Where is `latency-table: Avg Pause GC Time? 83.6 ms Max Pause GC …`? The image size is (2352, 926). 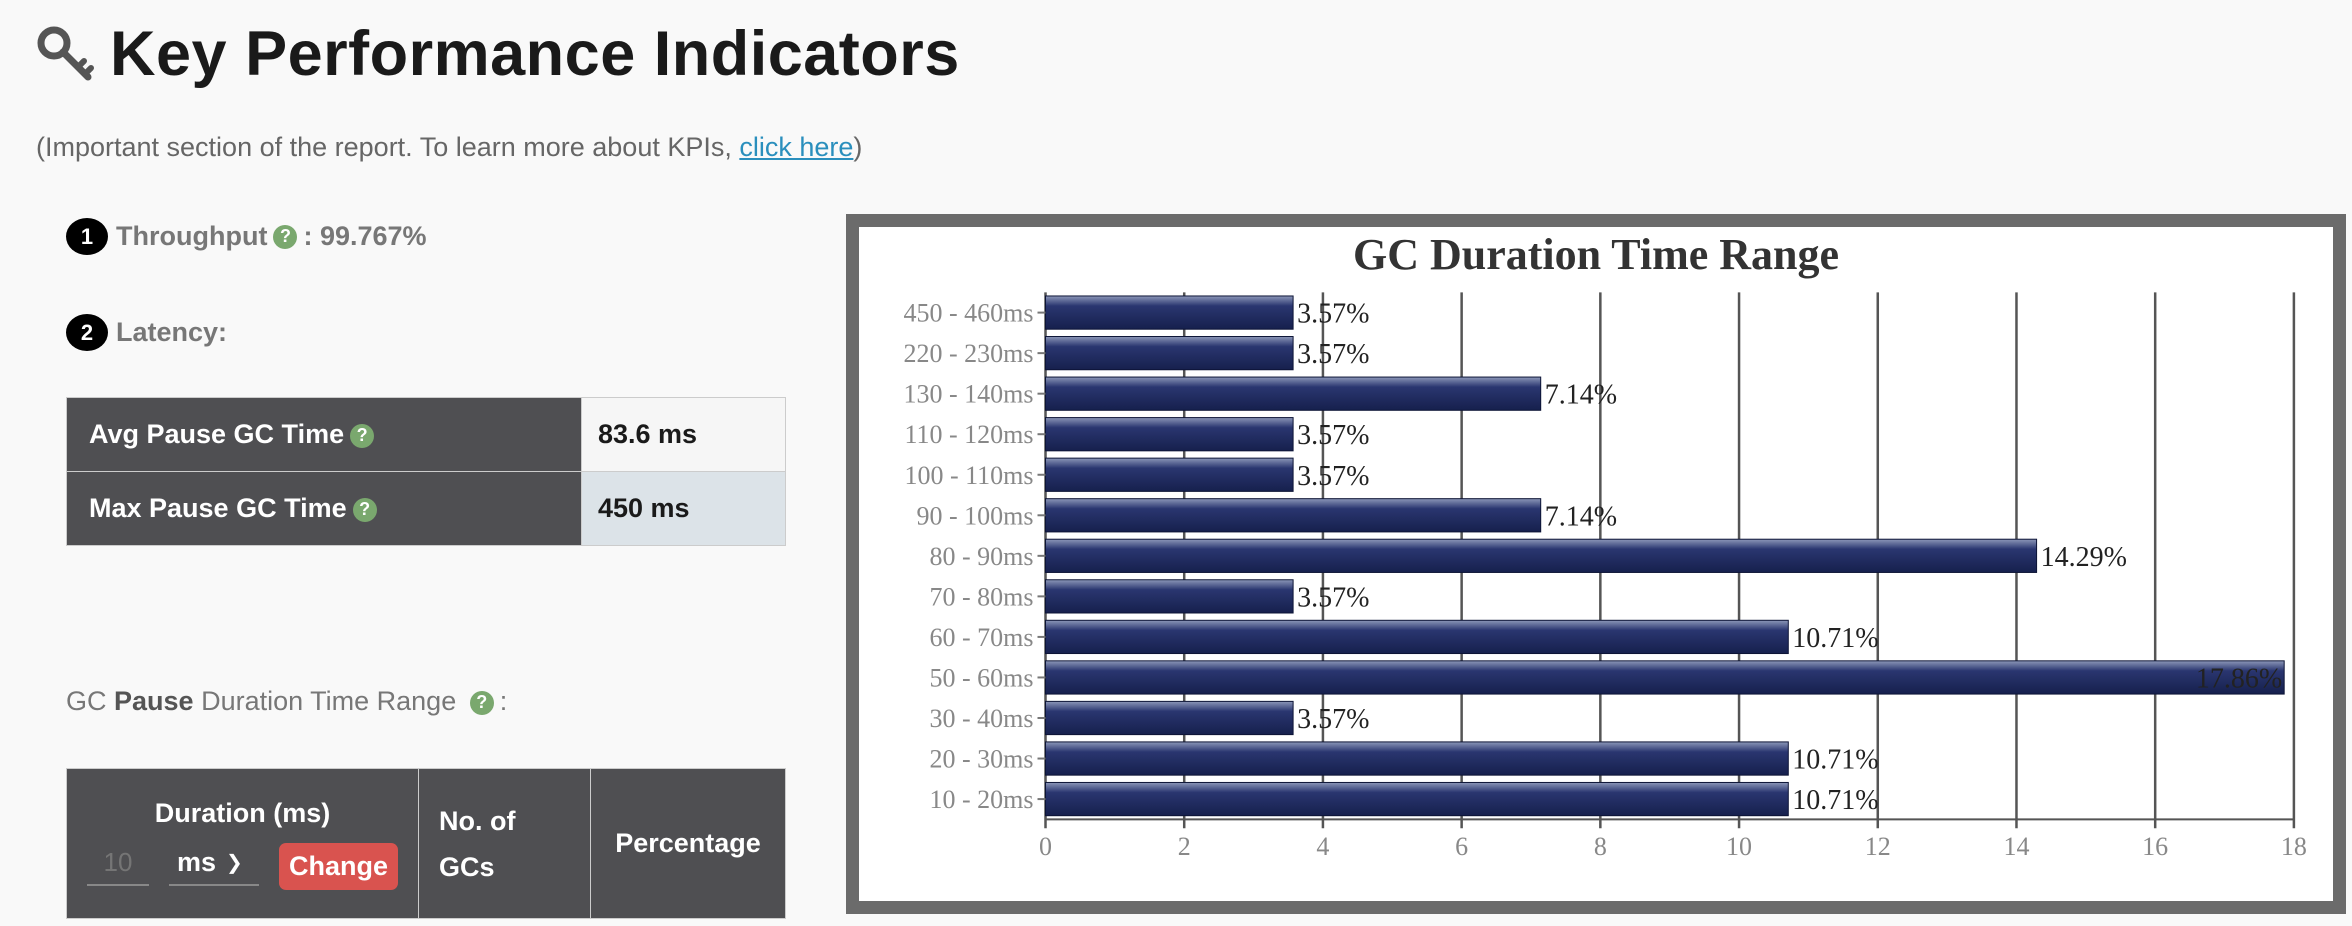 latency-table: Avg Pause GC Time? 83.6 ms Max Pause GC … is located at coordinates (426, 471).